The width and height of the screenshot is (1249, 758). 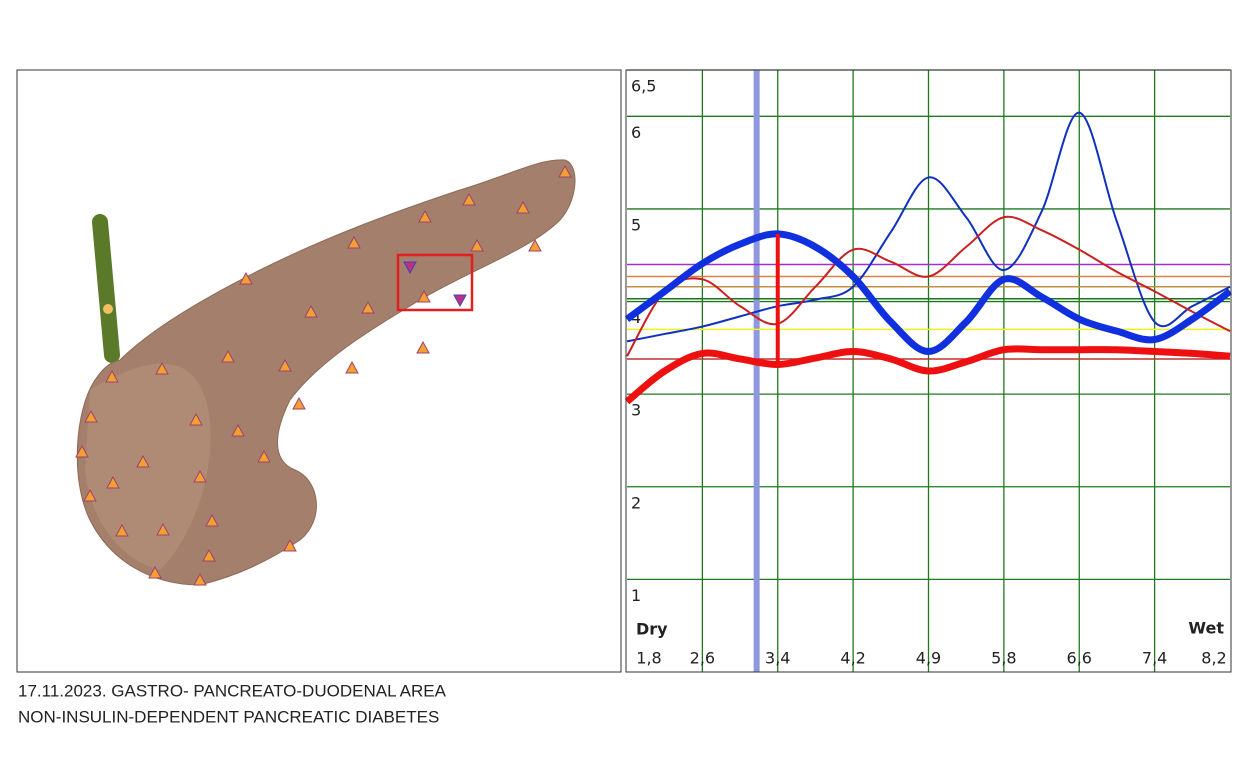 What do you see at coordinates (1079, 658) in the screenshot?
I see `x-tick-label: 6,6` at bounding box center [1079, 658].